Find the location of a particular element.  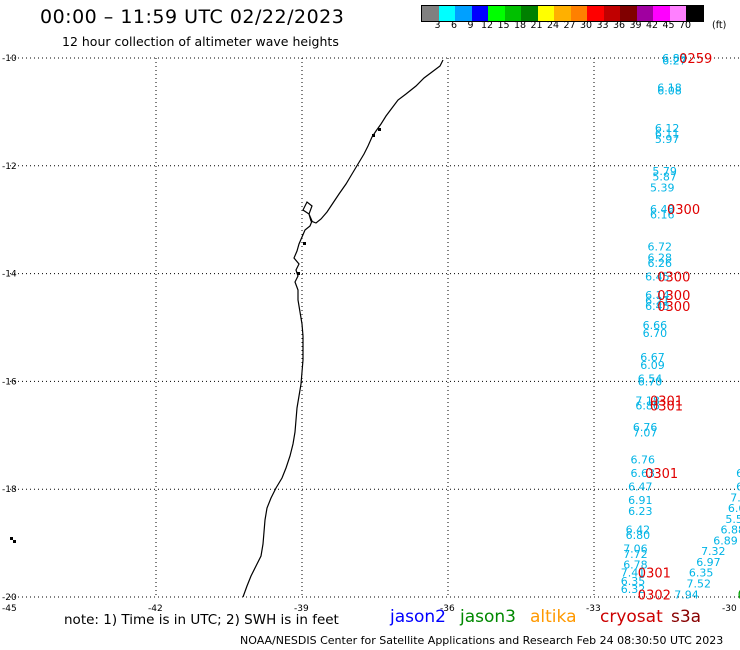

swh-value-label: 6.54 is located at coordinates (650, 379).